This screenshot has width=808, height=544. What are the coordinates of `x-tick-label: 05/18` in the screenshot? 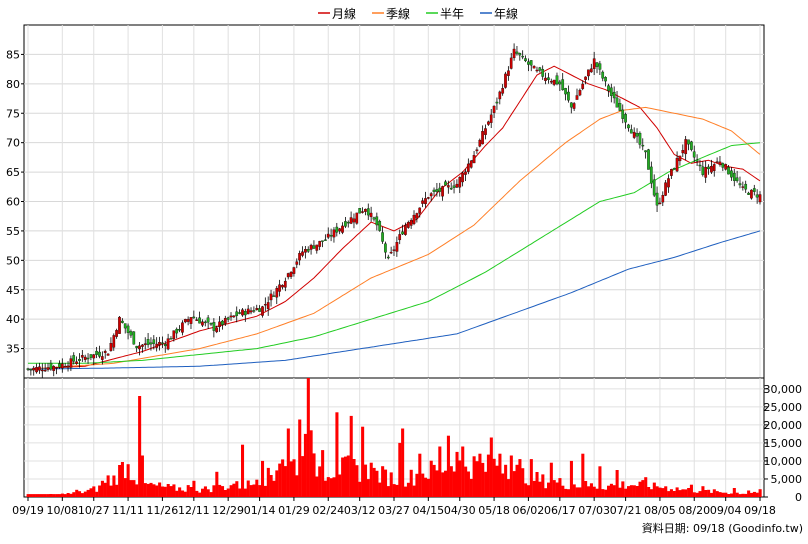 It's located at (494, 510).